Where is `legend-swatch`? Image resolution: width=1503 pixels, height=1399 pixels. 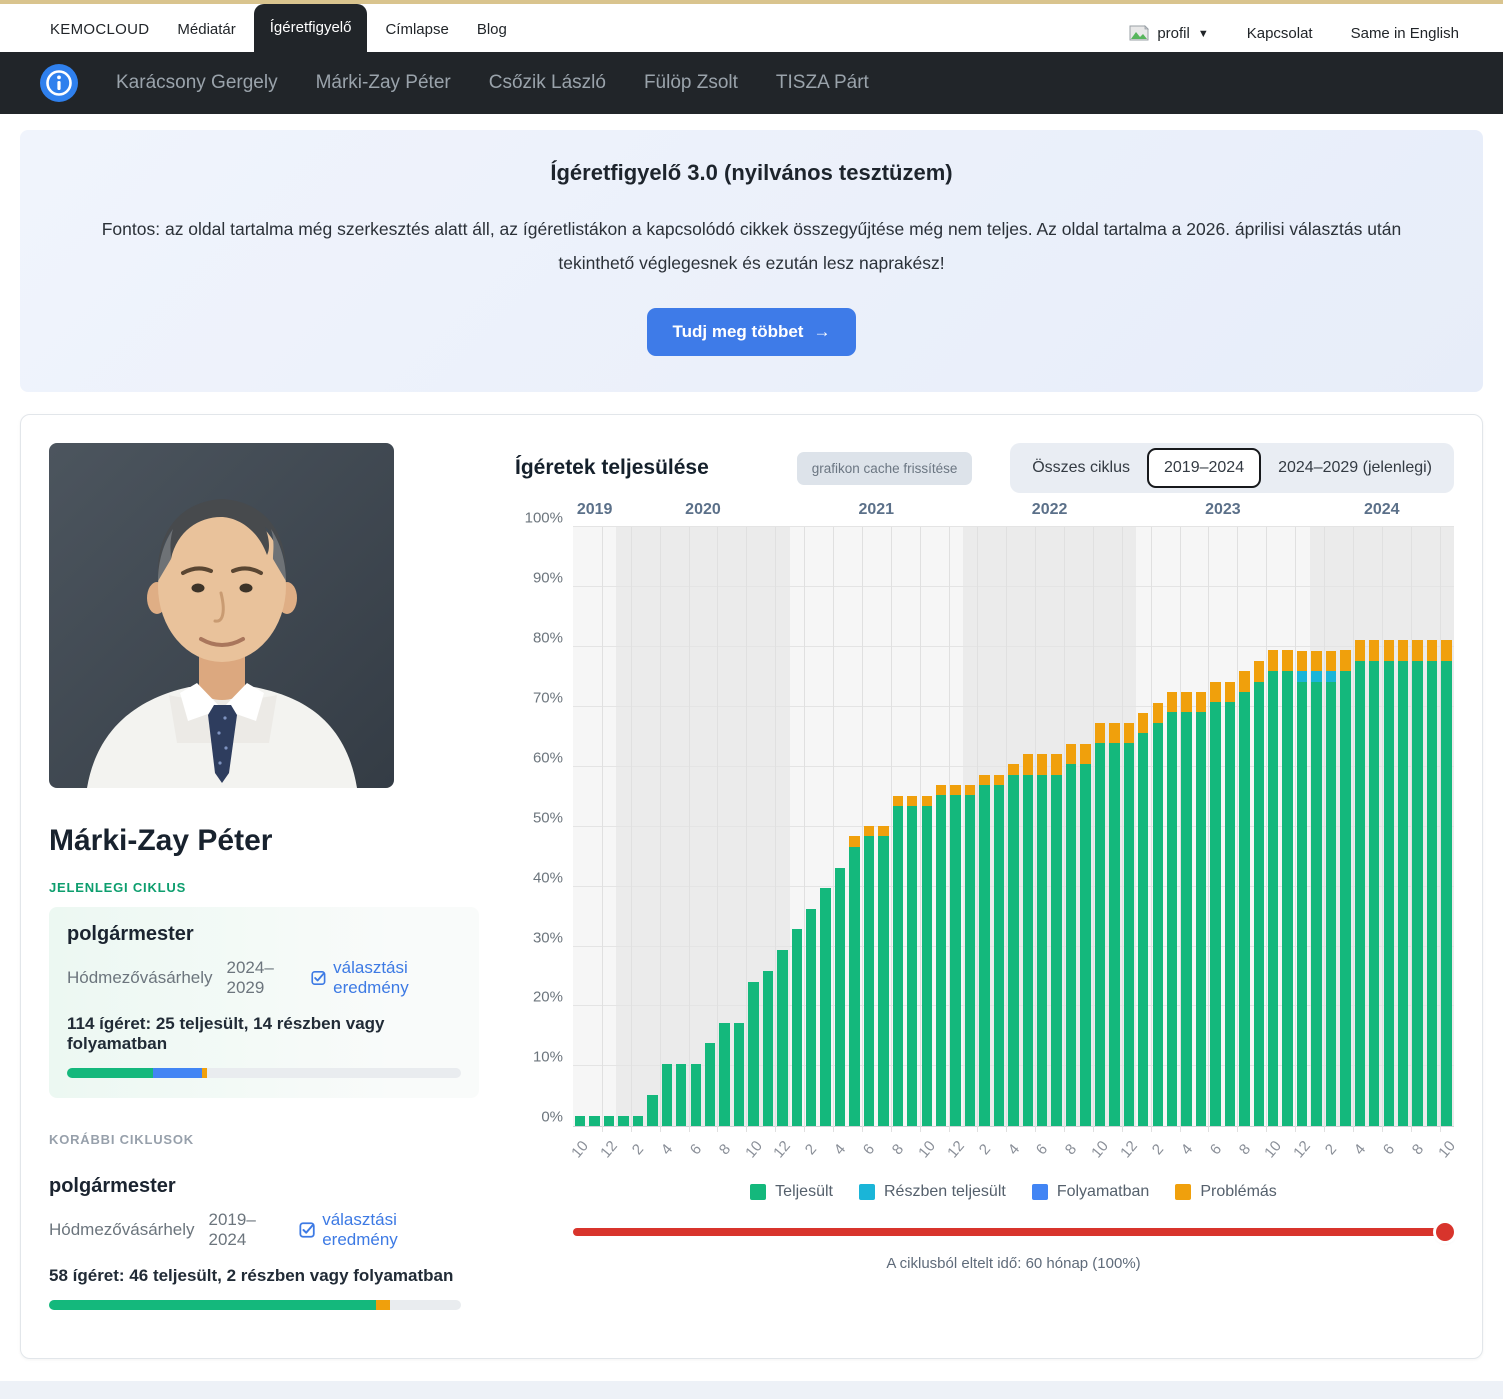 legend-swatch is located at coordinates (758, 1192).